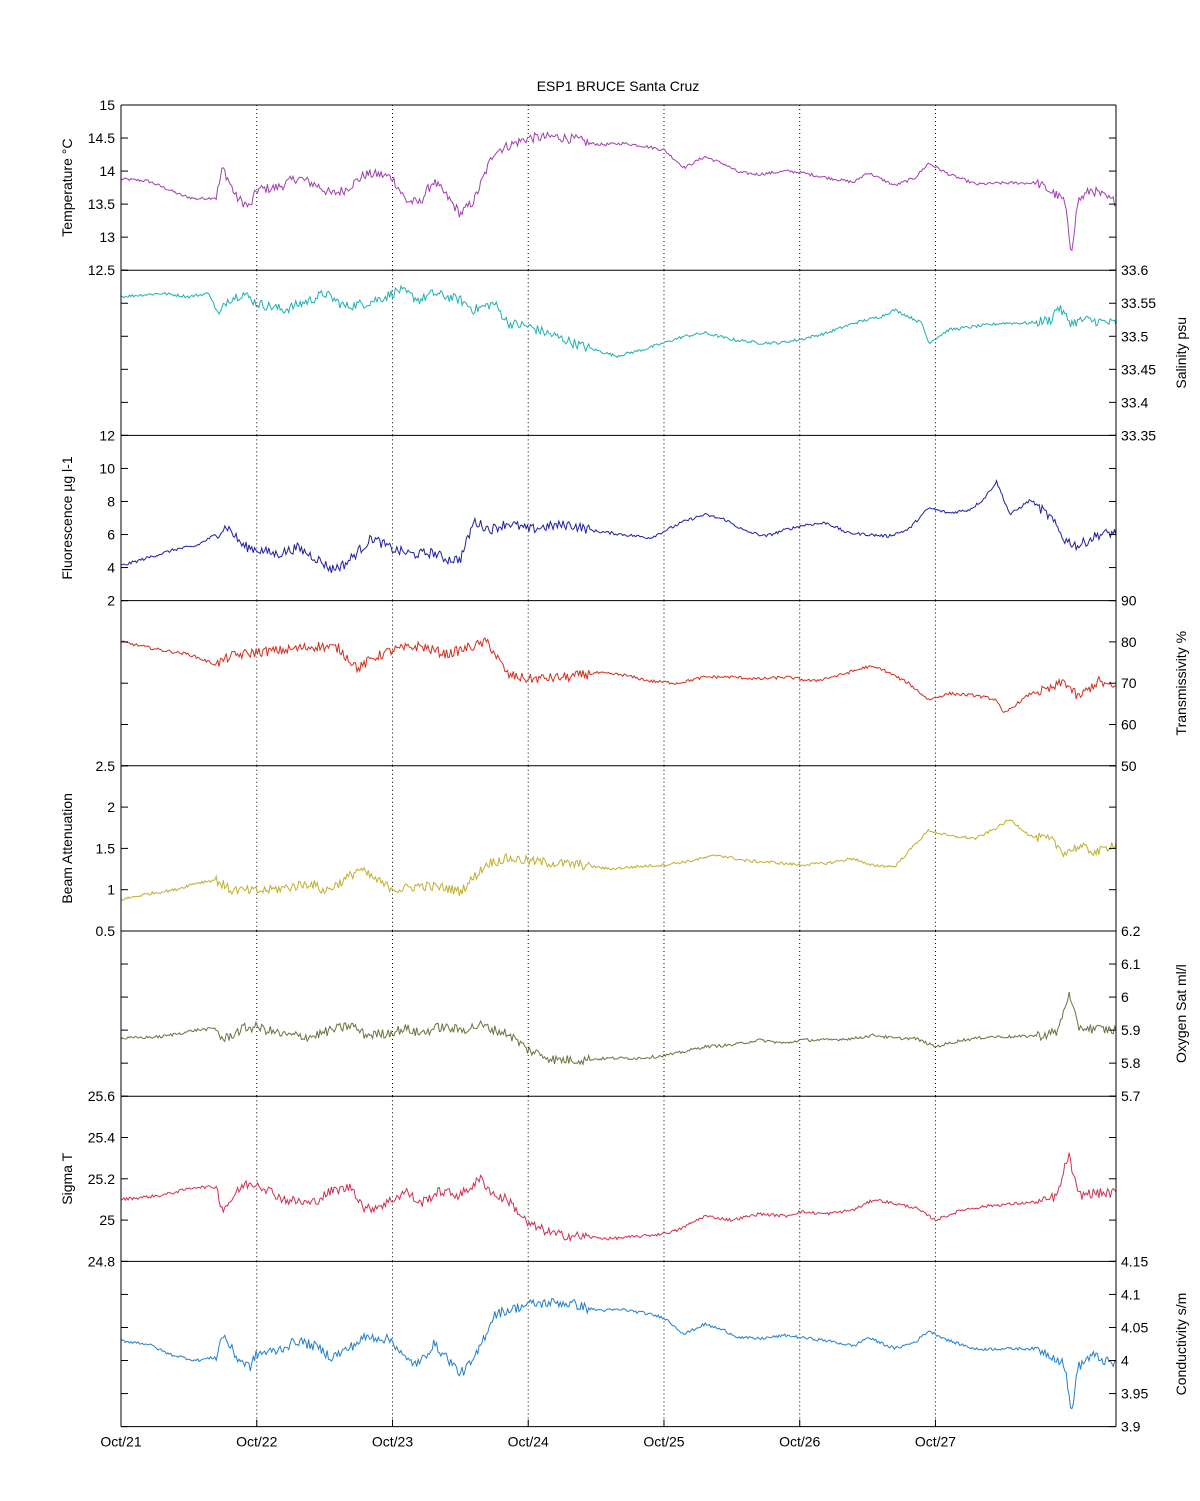 Image resolution: width=1200 pixels, height=1501 pixels. Describe the element at coordinates (1134, 1327) in the screenshot. I see `y-tick-label: 4.05` at that location.